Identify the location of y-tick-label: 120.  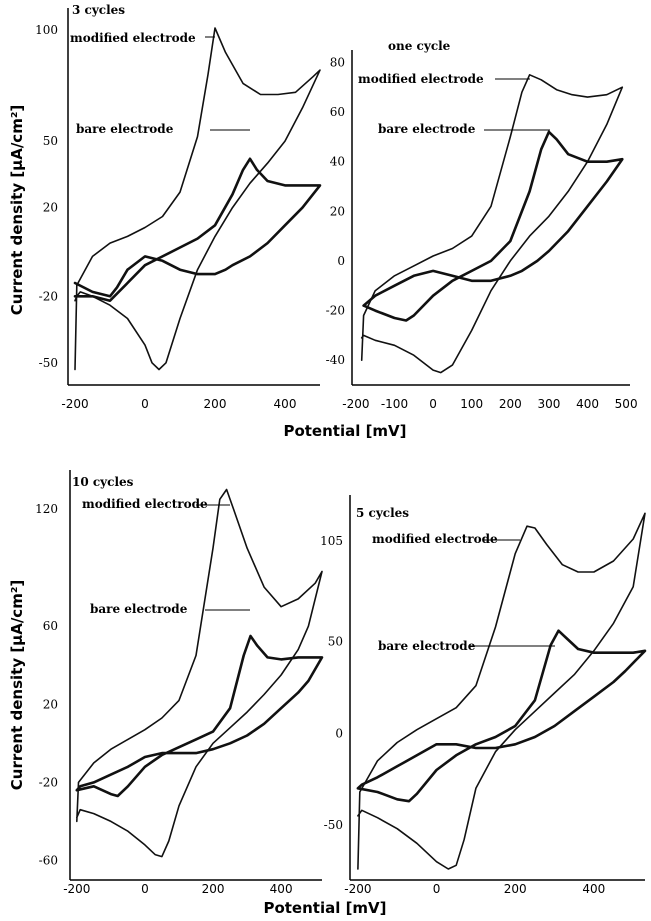
(46, 509).